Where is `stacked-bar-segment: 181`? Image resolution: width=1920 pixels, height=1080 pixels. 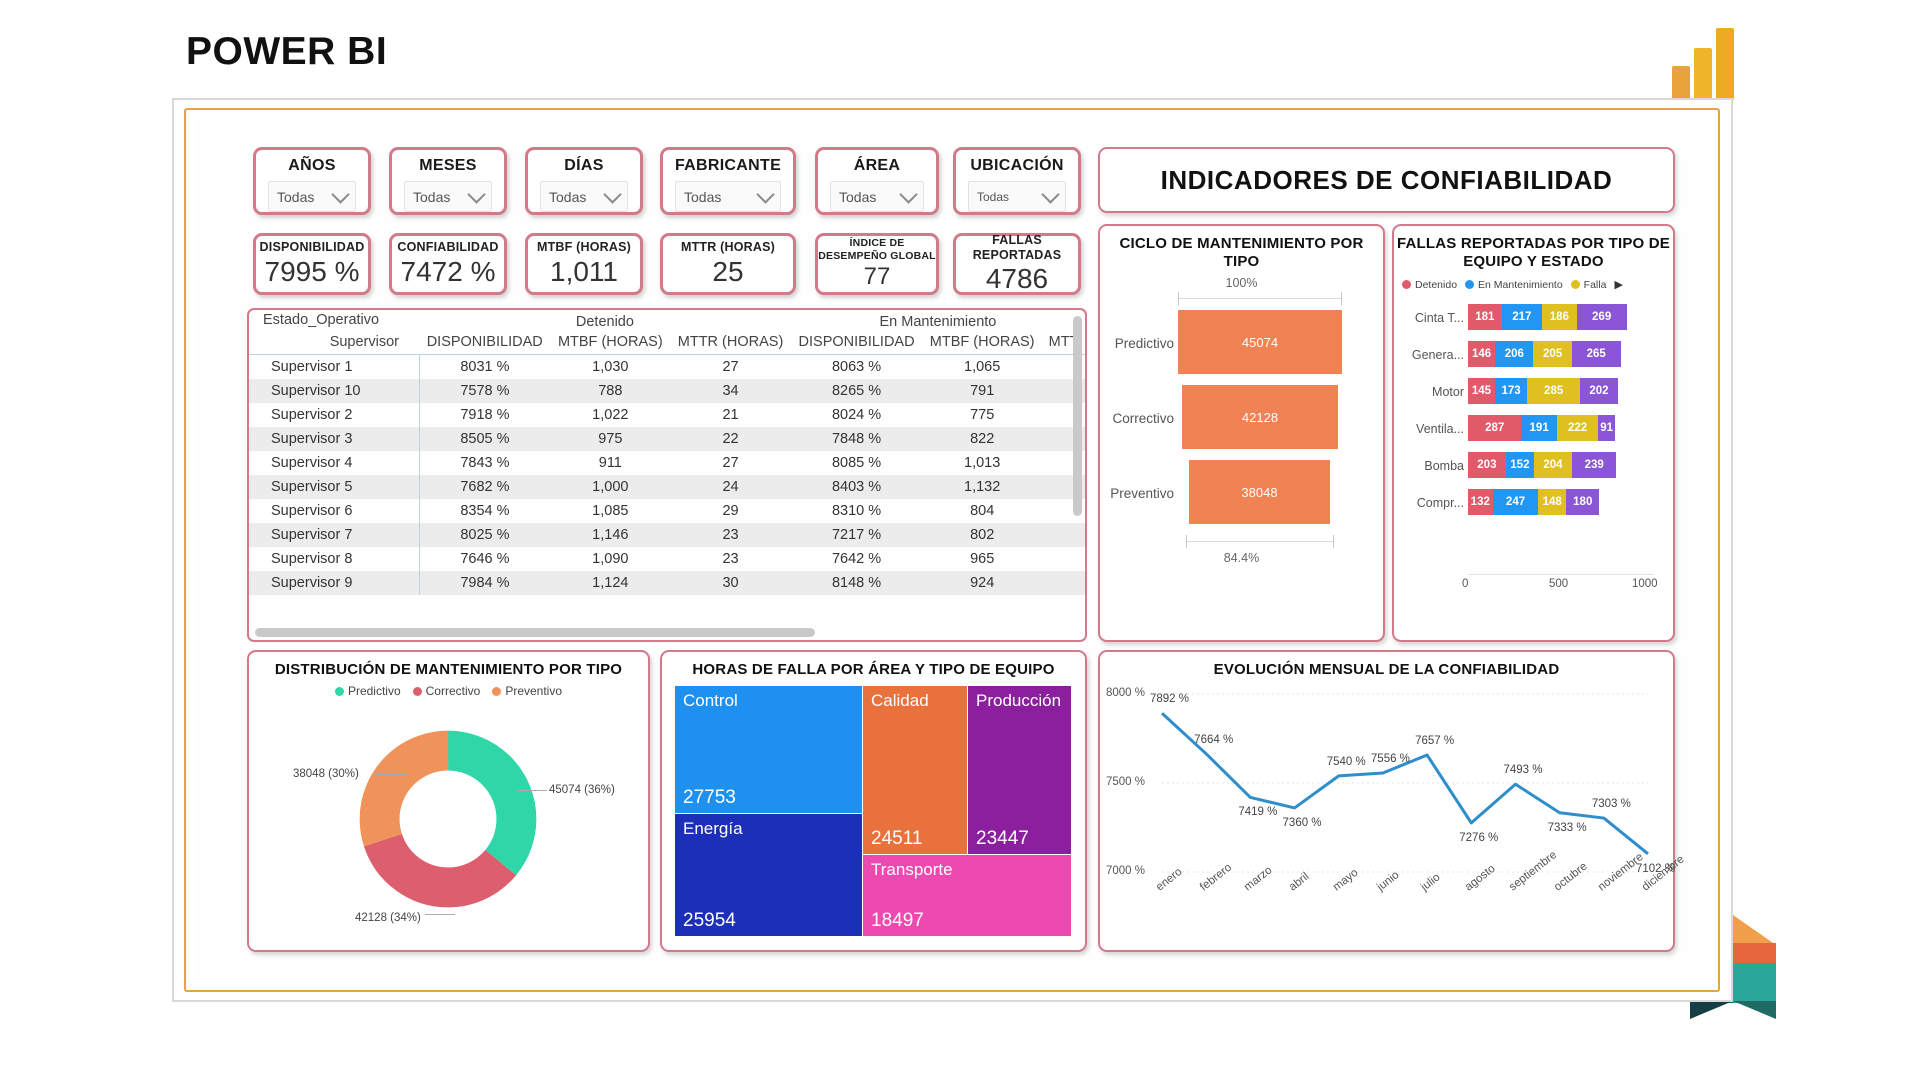 stacked-bar-segment: 181 is located at coordinates (1485, 317).